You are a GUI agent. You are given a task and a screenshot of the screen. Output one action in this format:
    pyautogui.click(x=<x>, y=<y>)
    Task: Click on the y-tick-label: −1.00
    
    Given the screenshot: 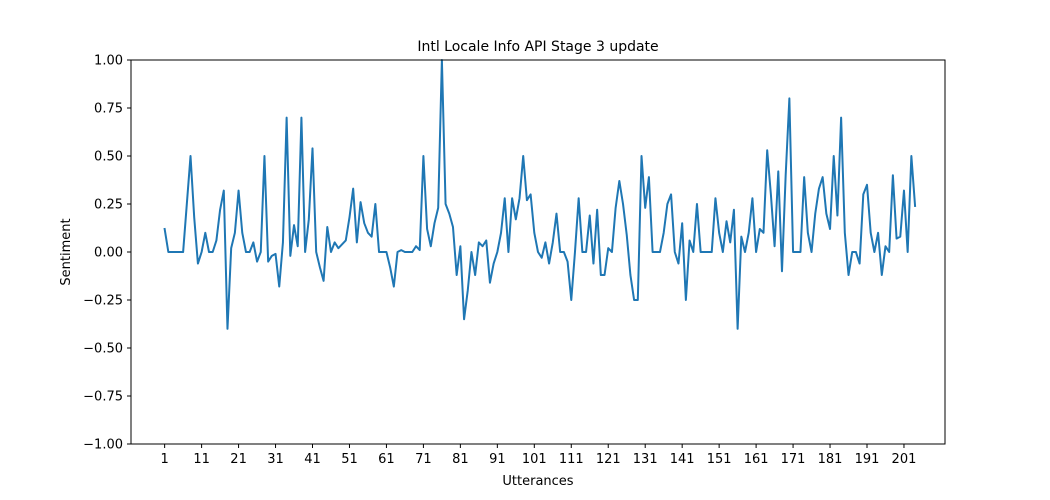 What is the action you would take?
    pyautogui.click(x=103, y=445)
    